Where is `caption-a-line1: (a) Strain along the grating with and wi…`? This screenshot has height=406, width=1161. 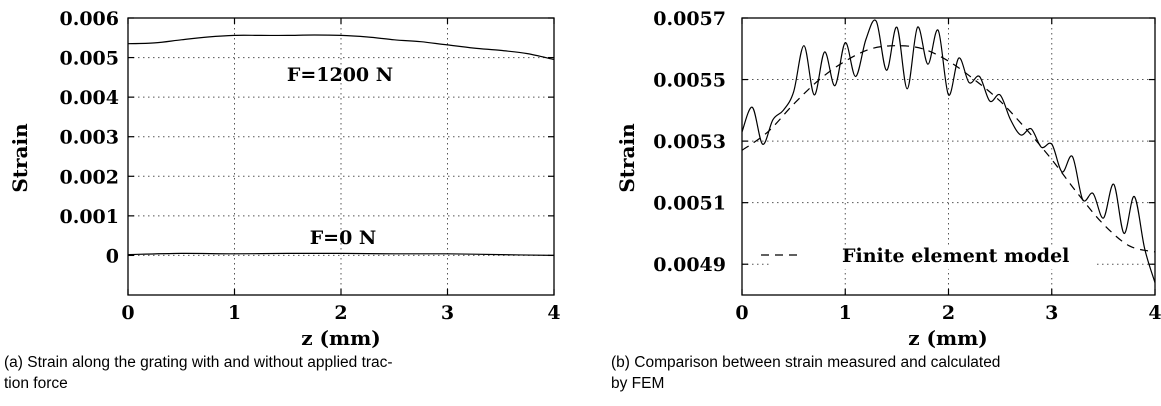
caption-a-line1: (a) Strain along the grating with and wi… is located at coordinates (198, 362).